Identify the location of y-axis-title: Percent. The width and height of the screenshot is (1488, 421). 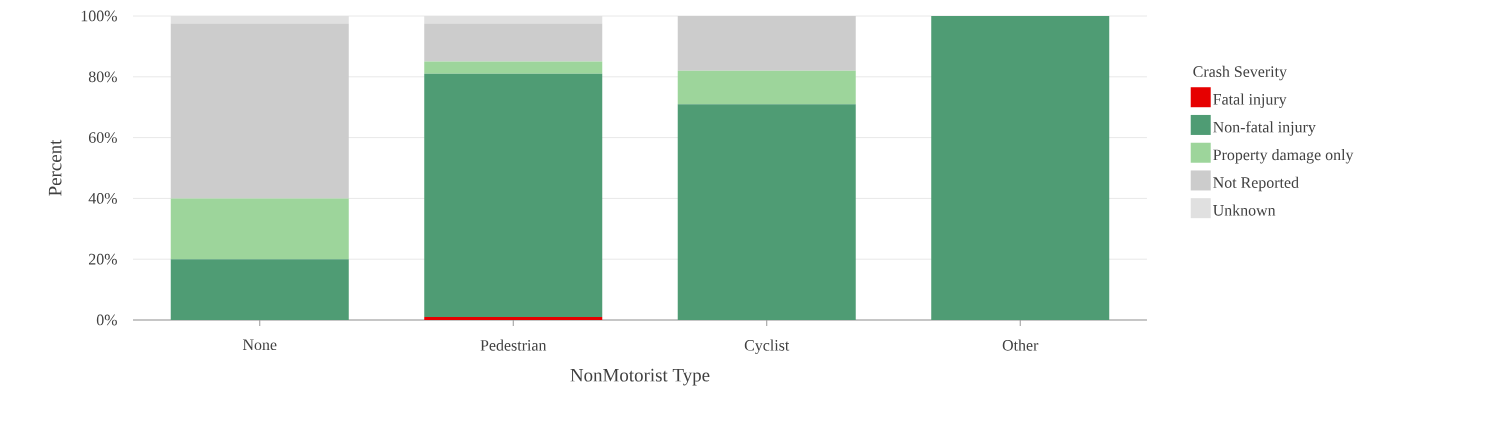
(55, 167).